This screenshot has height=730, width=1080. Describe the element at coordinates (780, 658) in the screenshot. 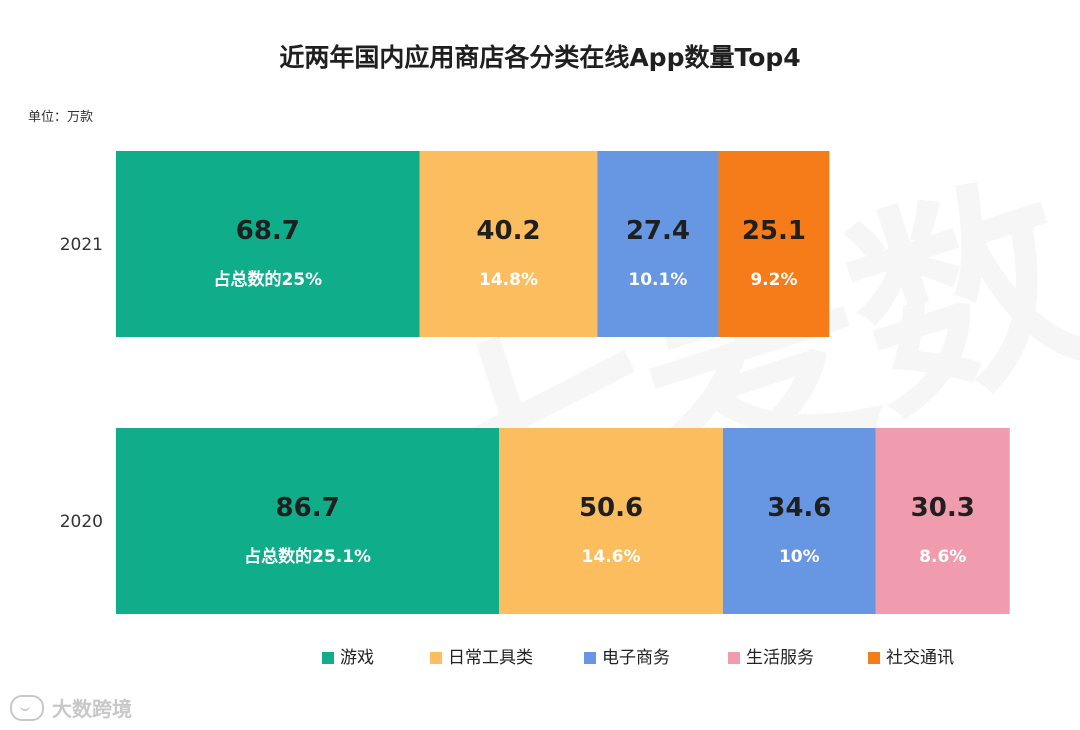

I see `legend-label-3: 生活服务` at that location.